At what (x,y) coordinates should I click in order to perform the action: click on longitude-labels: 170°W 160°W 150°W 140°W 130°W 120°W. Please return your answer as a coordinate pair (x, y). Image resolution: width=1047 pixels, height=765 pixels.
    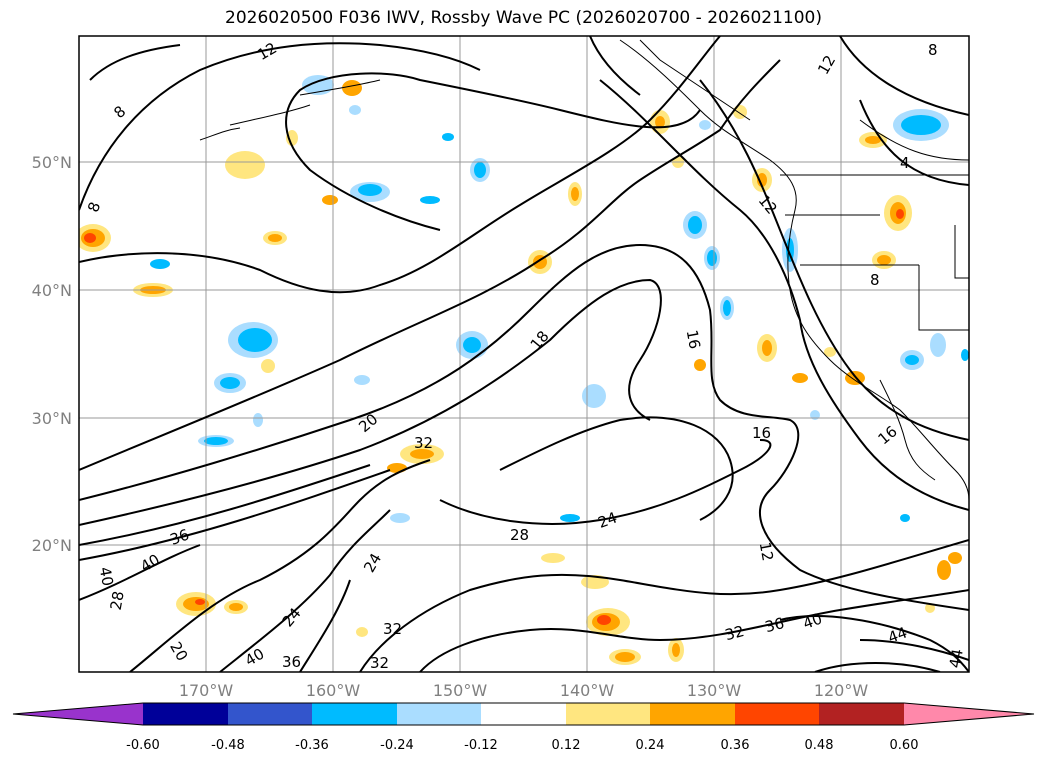
    Looking at the image, I should click on (524, 690).